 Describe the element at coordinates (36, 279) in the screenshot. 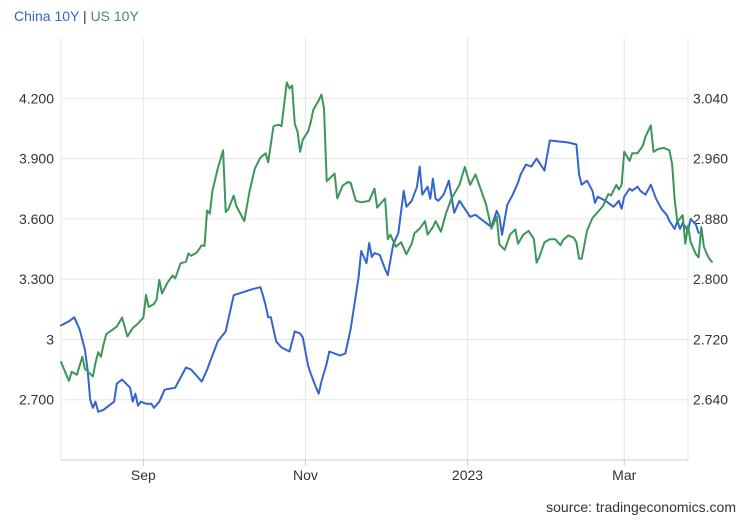

I see `left-tick-label: 3.300` at that location.